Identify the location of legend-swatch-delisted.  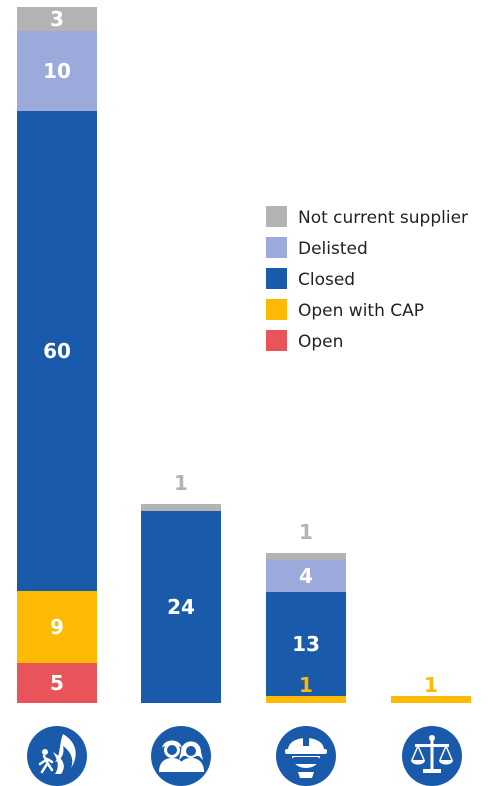
(276, 247).